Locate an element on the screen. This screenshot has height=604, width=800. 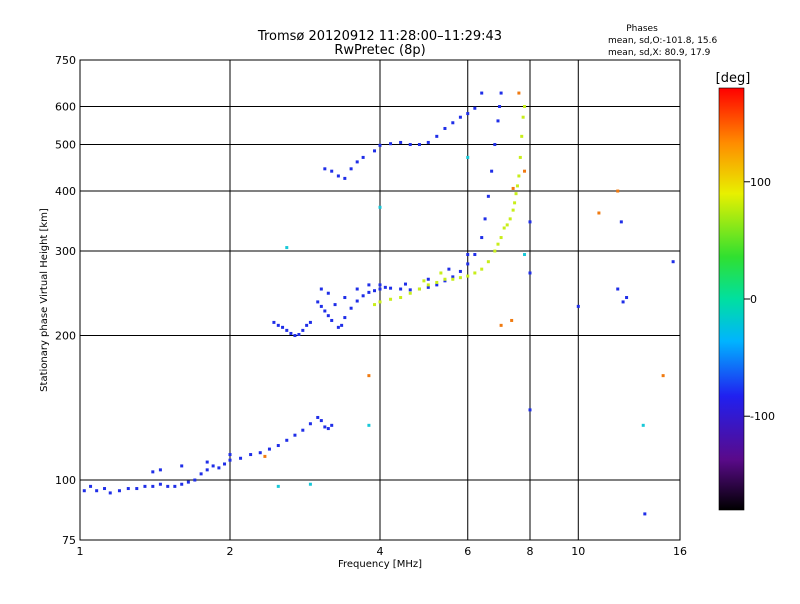
y-axis-label: Stationary phase Virtual Height [km] is located at coordinates (44, 300).